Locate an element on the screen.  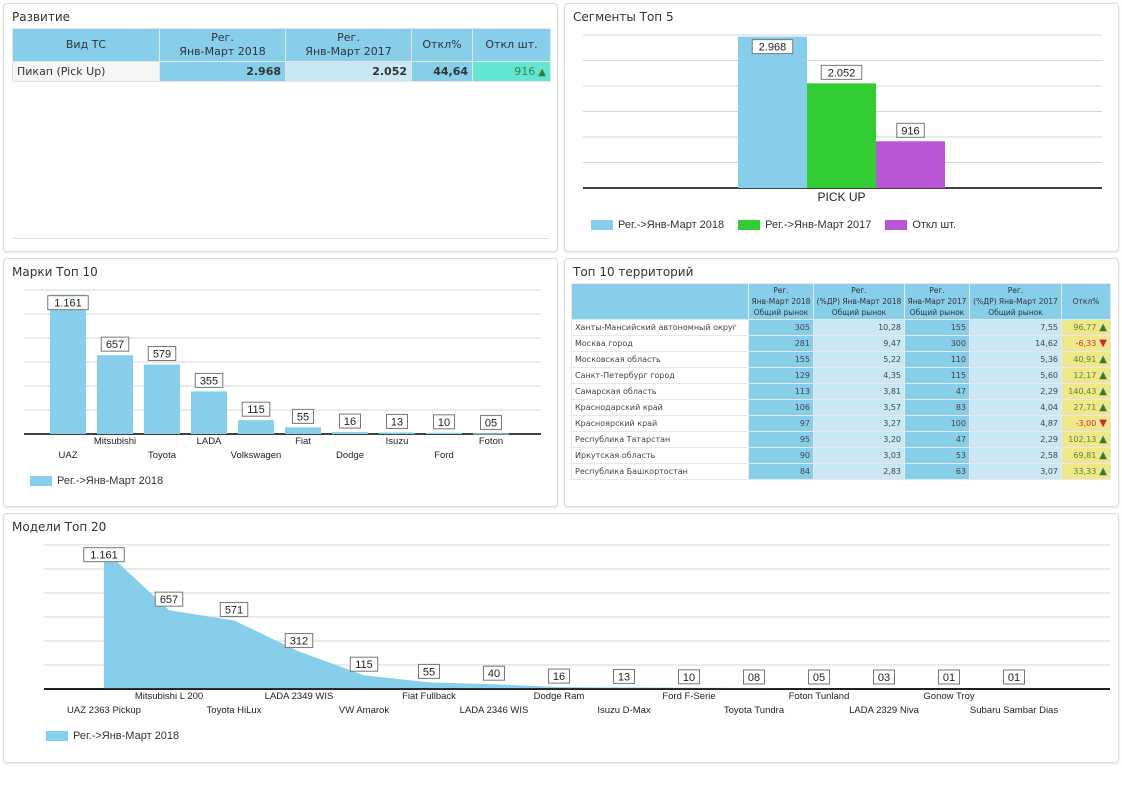
cell-value: 83 is located at coordinates (960, 407).